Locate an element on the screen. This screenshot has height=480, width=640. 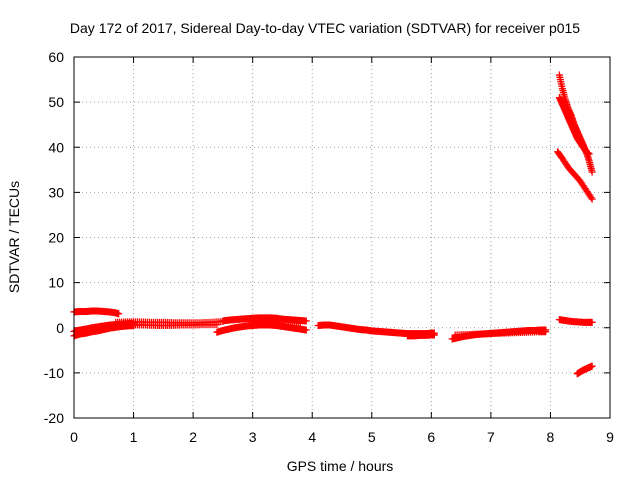
y-tick-label: 30 is located at coordinates (56, 192).